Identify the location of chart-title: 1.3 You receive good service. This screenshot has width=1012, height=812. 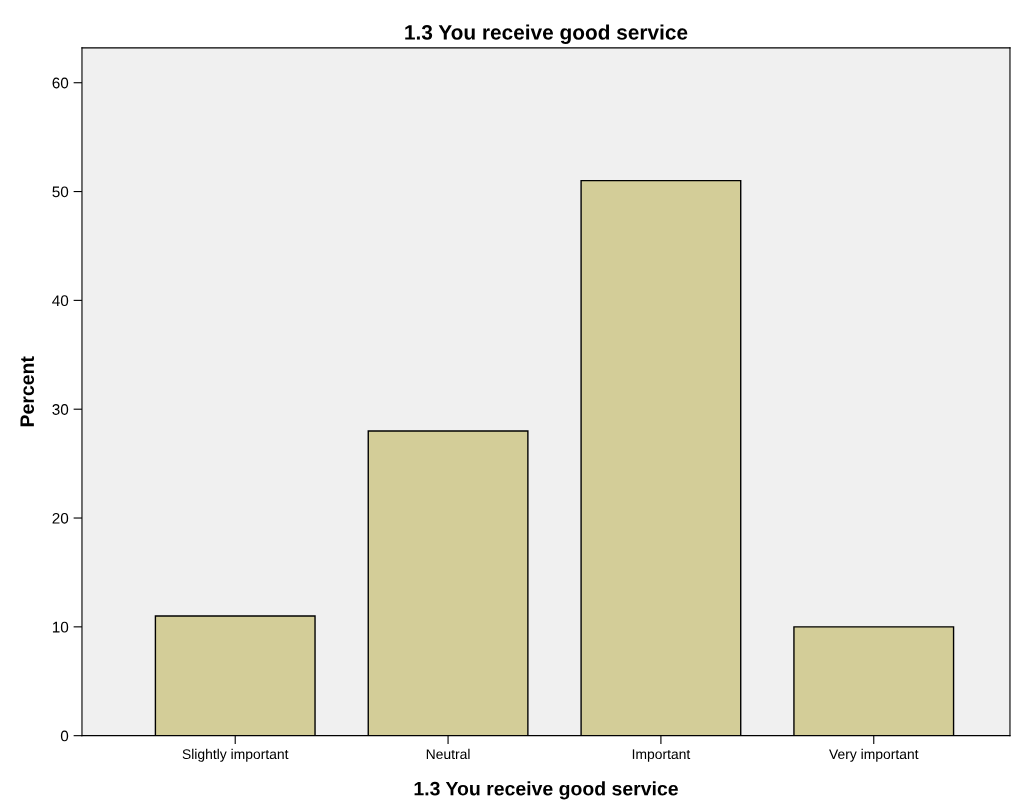
(546, 34).